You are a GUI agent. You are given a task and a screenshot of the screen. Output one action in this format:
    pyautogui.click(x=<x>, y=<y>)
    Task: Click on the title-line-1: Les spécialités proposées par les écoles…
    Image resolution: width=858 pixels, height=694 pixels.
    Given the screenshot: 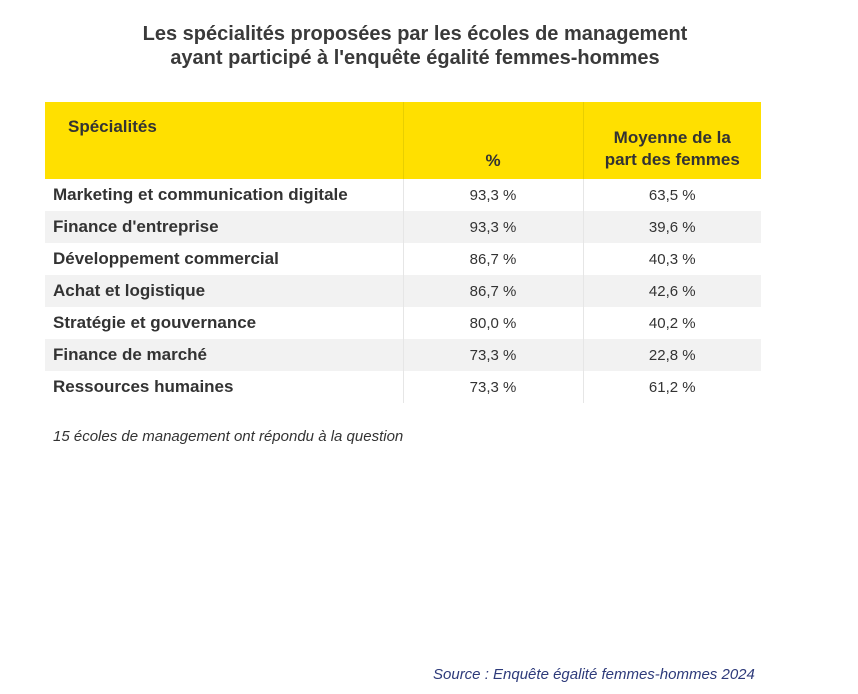 What is the action you would take?
    pyautogui.click(x=415, y=34)
    